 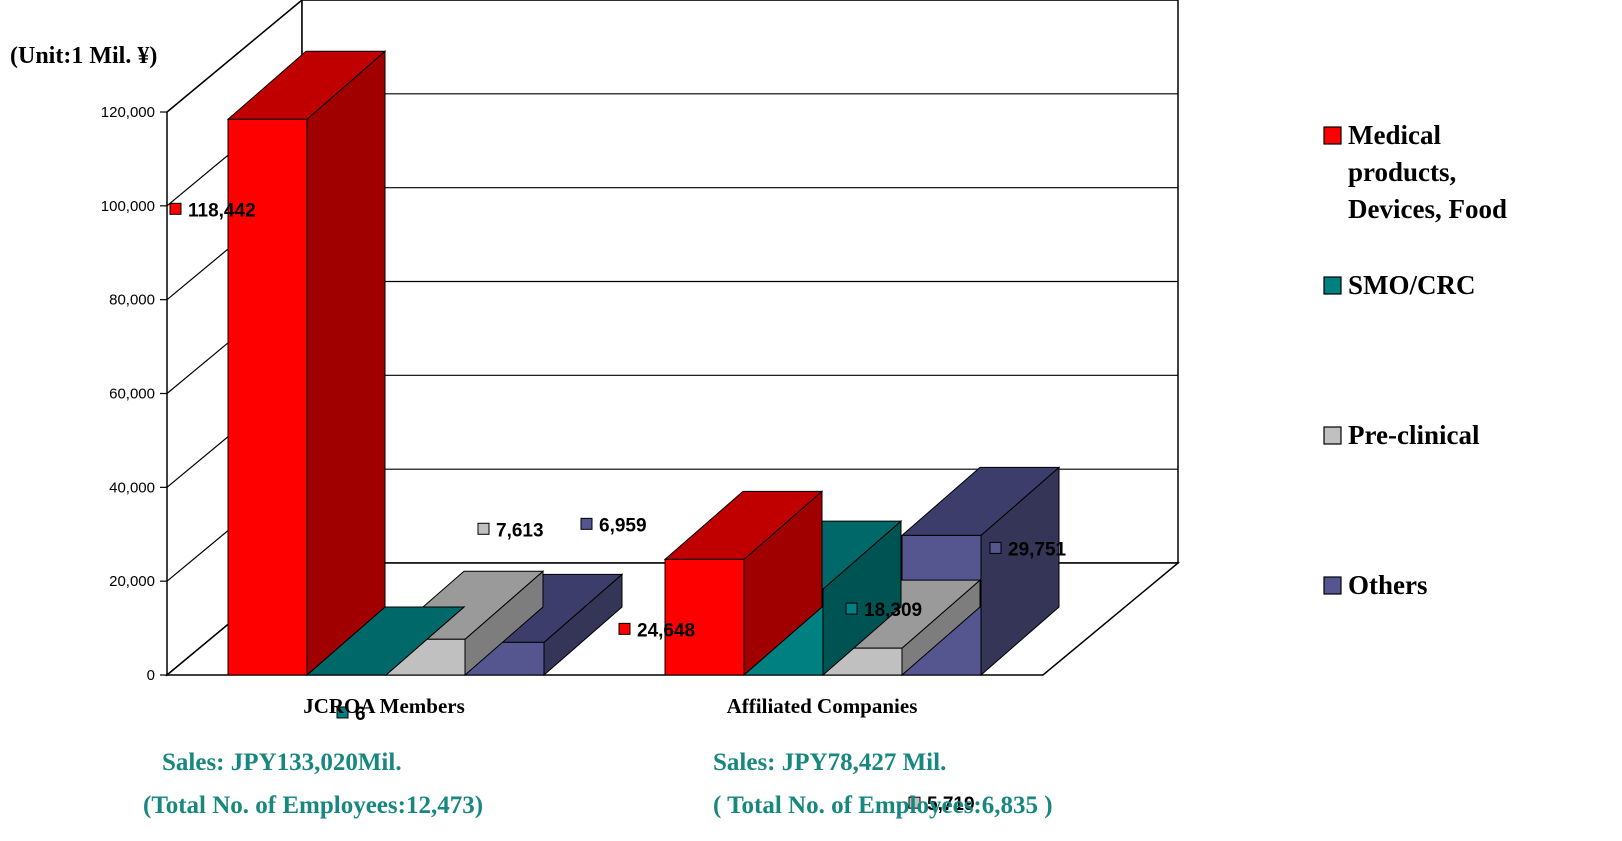 I want to click on data-label-pre-clinical-jcroa: 7,613, so click(x=520, y=530).